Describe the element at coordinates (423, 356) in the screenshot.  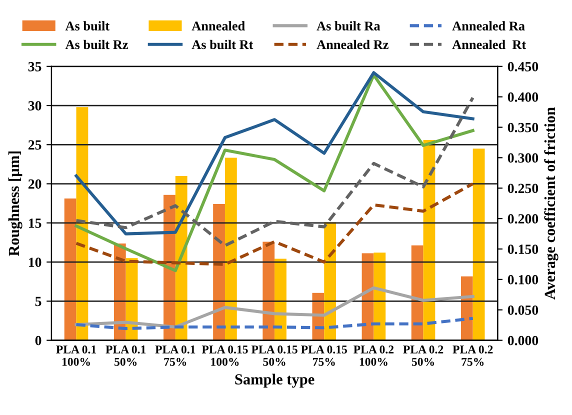
I see `x-tick-label: PLA 0.2 50%` at that location.